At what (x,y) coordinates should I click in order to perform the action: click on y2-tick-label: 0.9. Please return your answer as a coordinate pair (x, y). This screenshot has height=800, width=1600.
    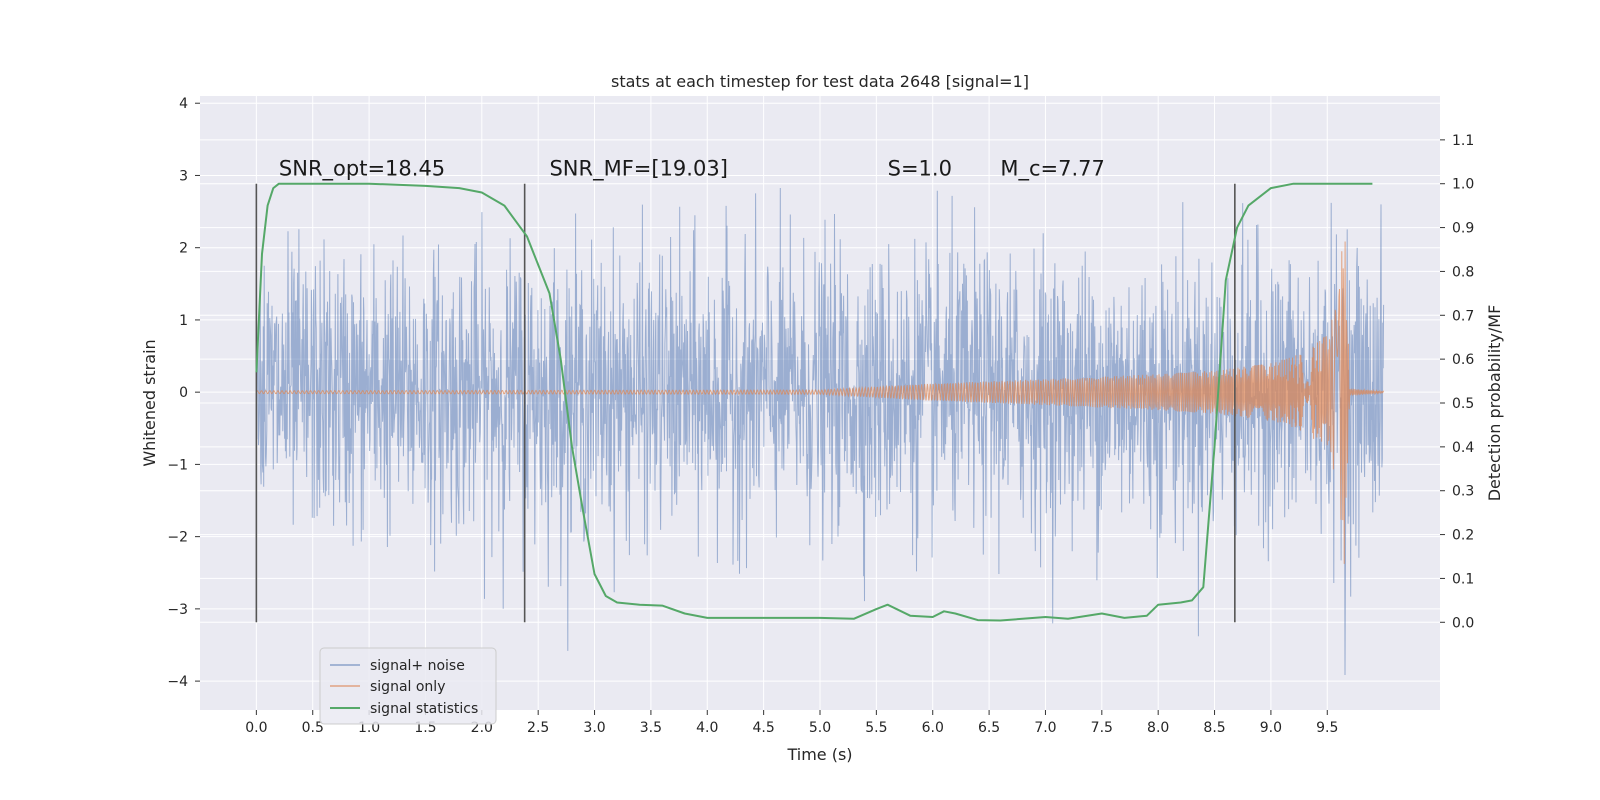
    Looking at the image, I should click on (1463, 229).